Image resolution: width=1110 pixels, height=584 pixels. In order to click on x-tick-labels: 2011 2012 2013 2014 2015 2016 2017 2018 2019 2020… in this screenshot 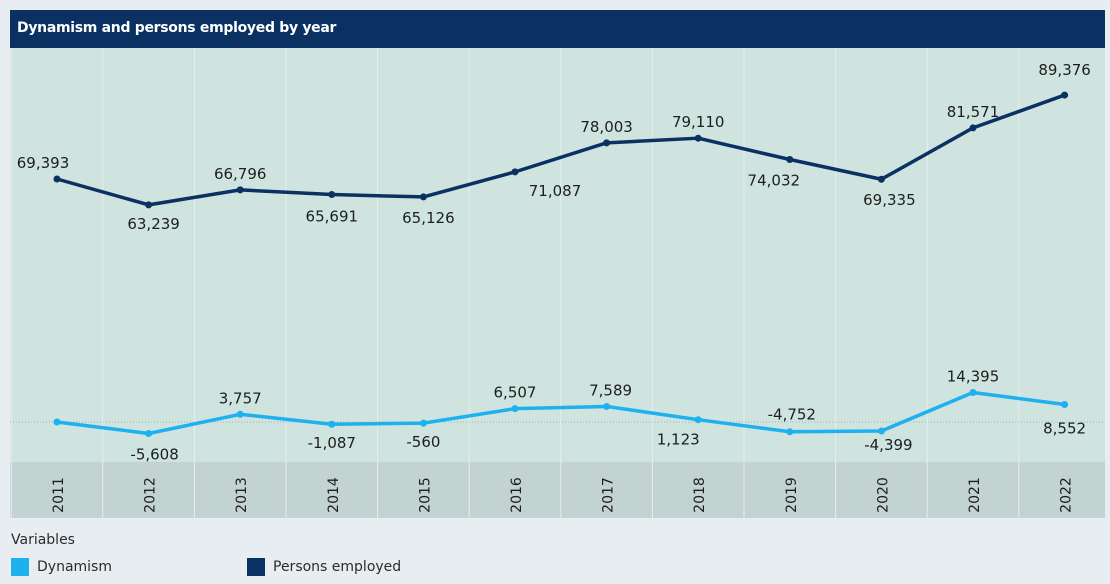, I will do `click(563, 495)`.